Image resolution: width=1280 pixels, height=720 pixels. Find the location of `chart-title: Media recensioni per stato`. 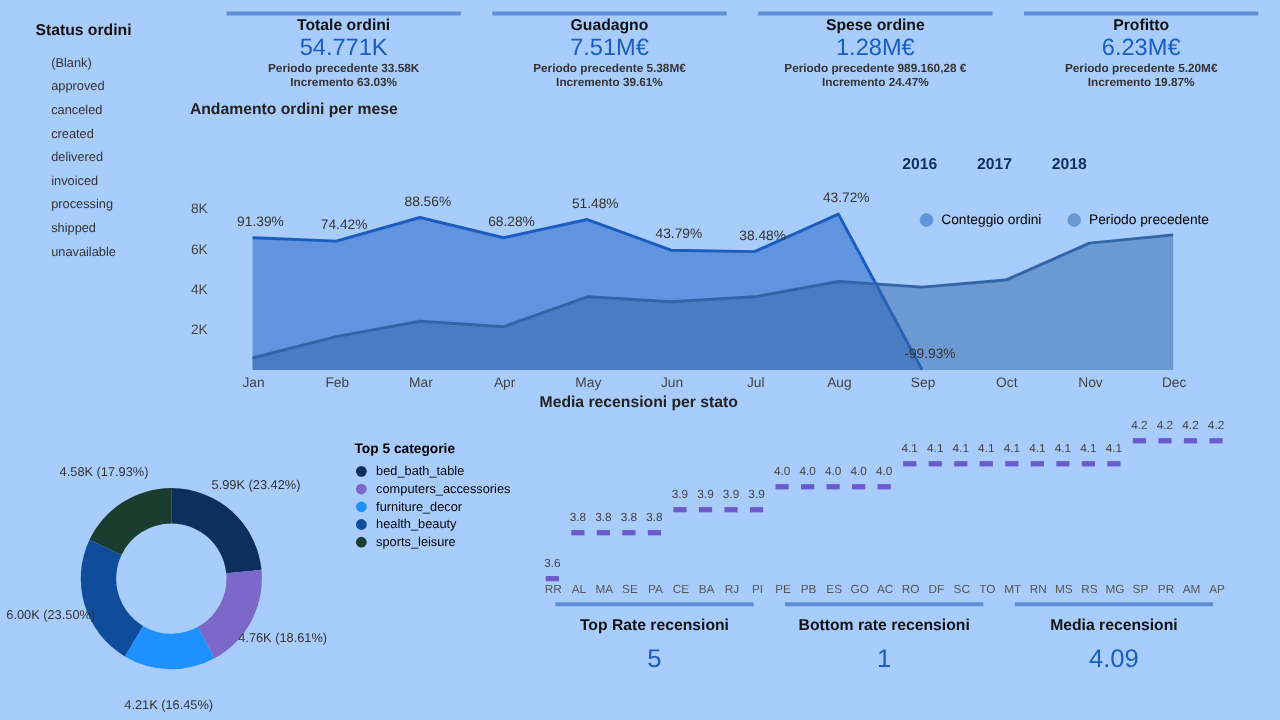

chart-title: Media recensioni per stato is located at coordinates (639, 402).